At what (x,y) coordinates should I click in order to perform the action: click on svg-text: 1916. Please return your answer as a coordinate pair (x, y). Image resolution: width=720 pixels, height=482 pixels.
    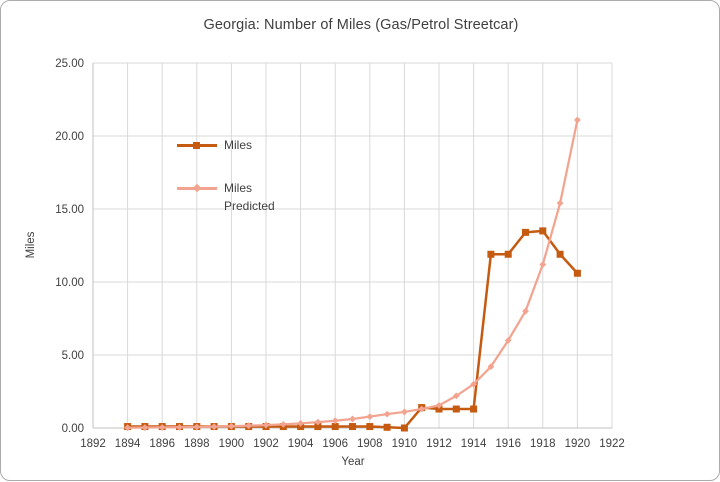
    Looking at the image, I should click on (508, 444).